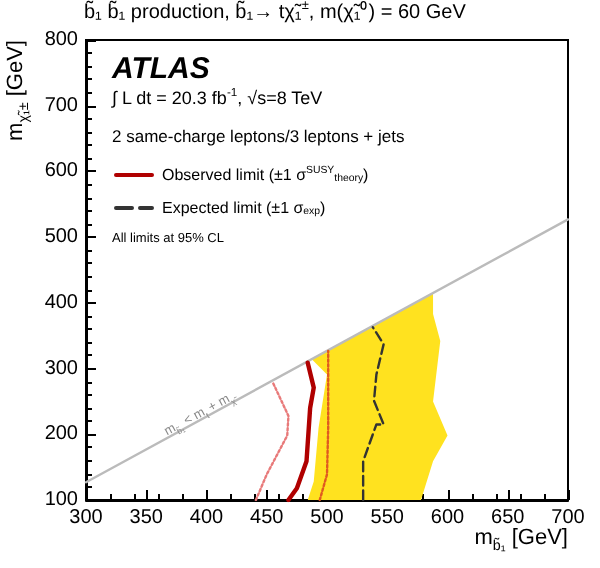 Image resolution: width=600 pixels, height=568 pixels. Describe the element at coordinates (327, 518) in the screenshot. I see `x-tick-label: 500` at that location.